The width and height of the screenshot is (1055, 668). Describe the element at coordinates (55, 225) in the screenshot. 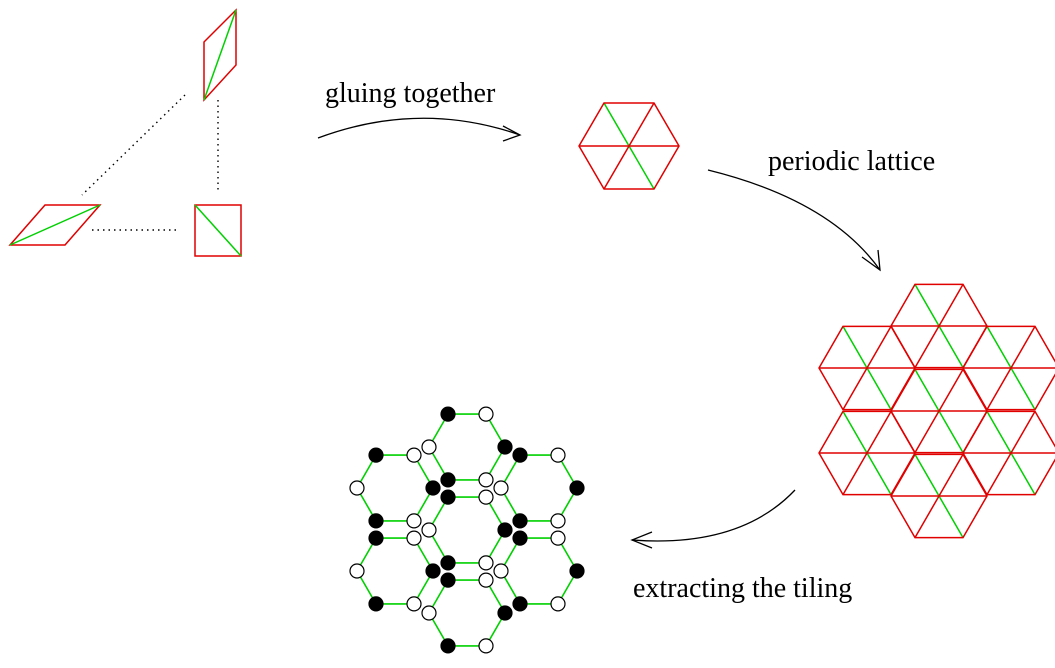

I see `flat-rhombus` at that location.